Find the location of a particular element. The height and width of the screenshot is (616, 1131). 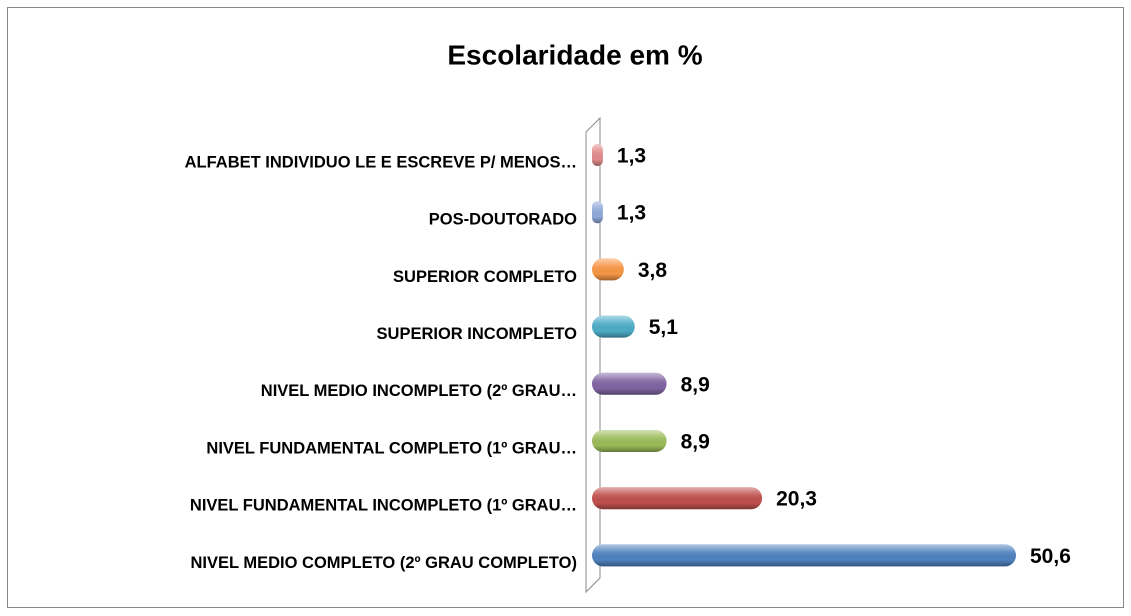

category-label: SUPERIOR INCOMPLETO is located at coordinates (477, 334).